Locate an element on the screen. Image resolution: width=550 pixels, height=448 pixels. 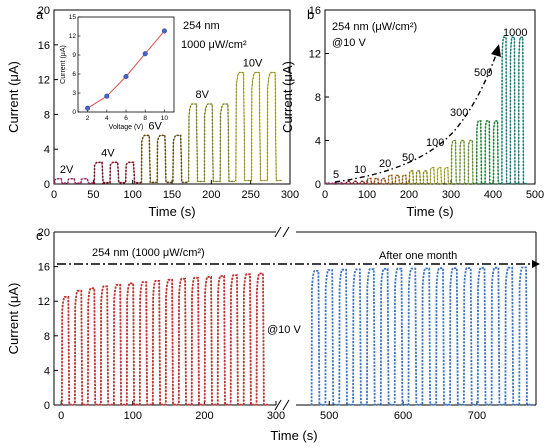
panel-a-inset-x-tick-label: 10 is located at coordinates (165, 118).